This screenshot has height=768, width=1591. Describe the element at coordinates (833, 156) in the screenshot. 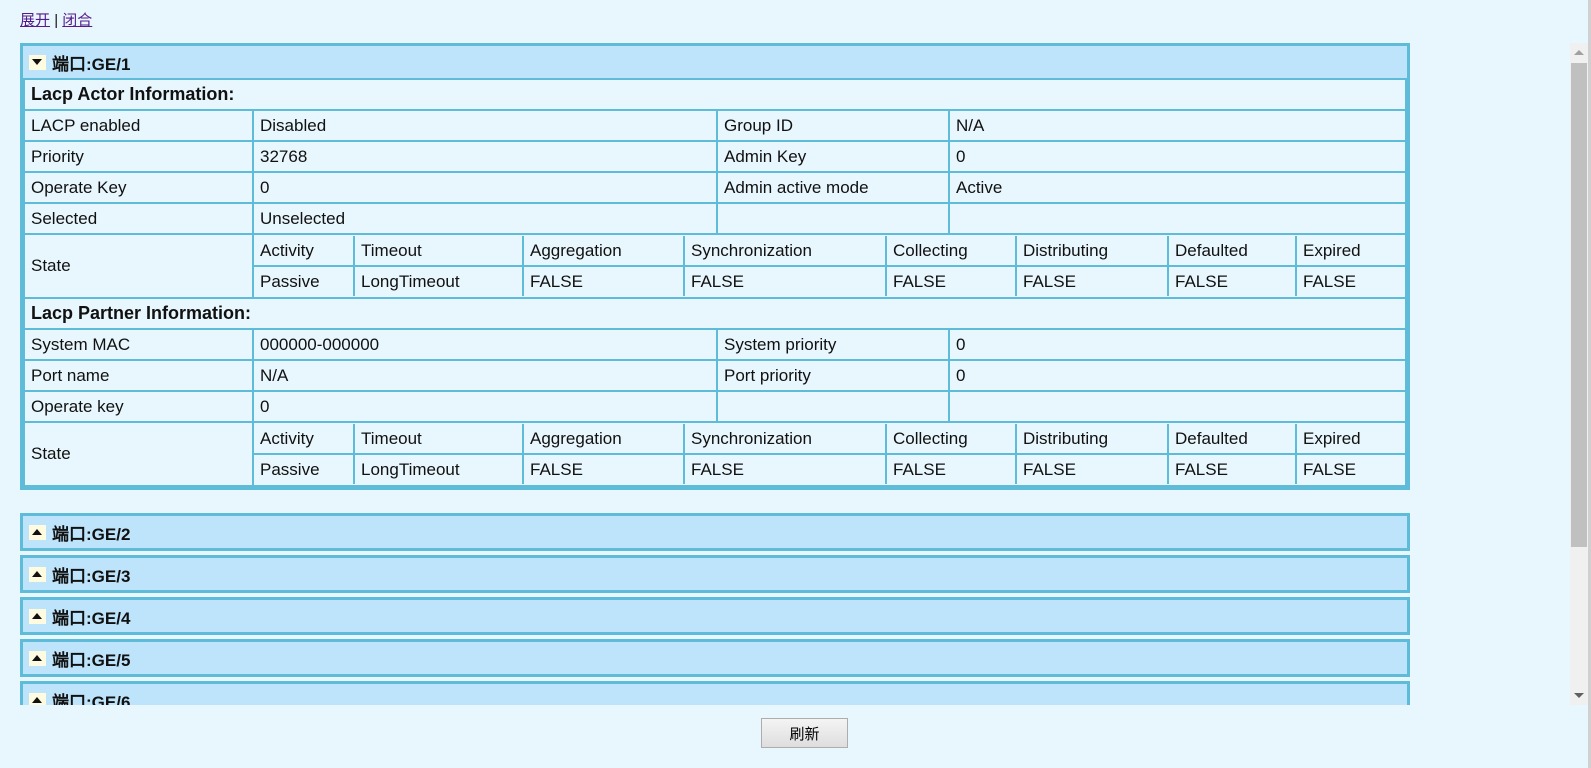

I see `field-label: Admin Key` at that location.